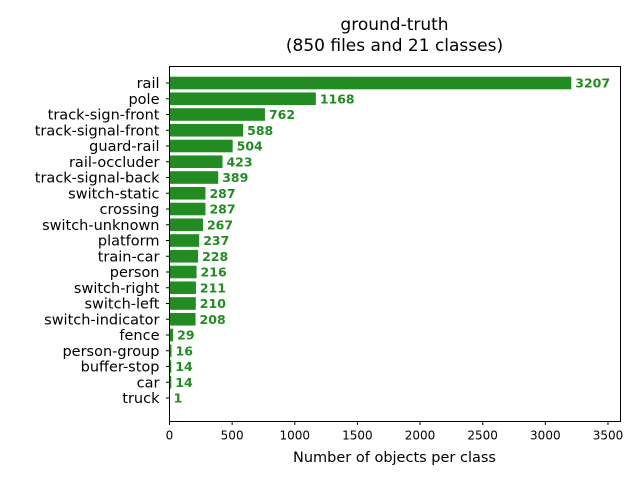  Describe the element at coordinates (110, 352) in the screenshot. I see `y-tick-label-person-group: person-group` at that location.